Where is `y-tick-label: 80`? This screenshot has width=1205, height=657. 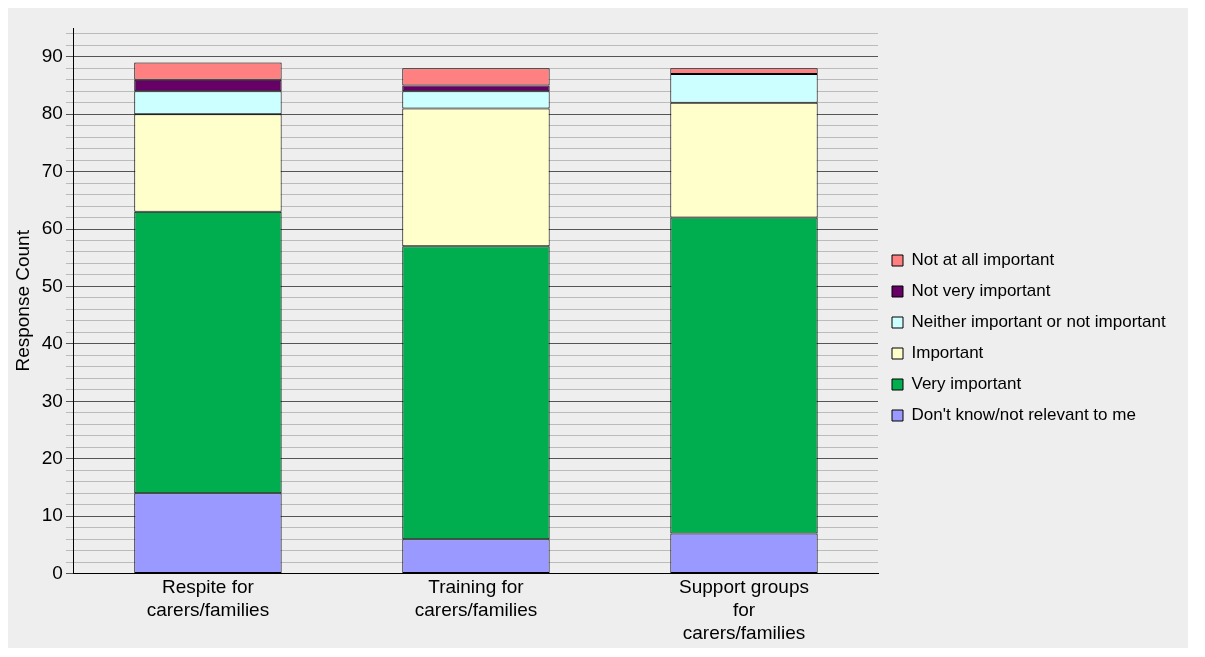 y-tick-label: 80 is located at coordinates (52, 113).